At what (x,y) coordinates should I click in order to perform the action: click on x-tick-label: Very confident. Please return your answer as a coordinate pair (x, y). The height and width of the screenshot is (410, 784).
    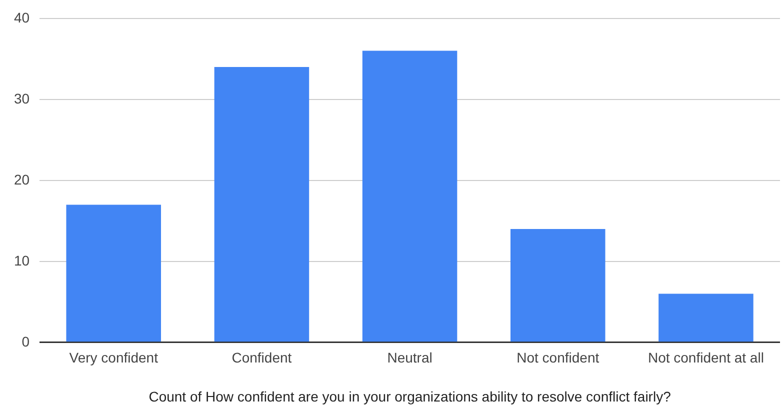
    Looking at the image, I should click on (113, 358).